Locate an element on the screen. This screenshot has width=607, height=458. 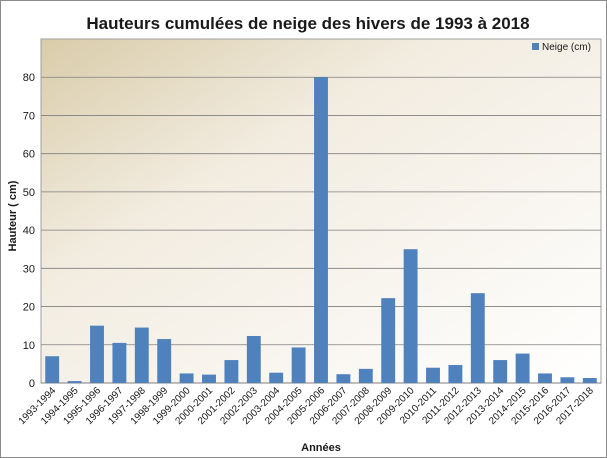
y-tick-label: 0 is located at coordinates (32, 384).